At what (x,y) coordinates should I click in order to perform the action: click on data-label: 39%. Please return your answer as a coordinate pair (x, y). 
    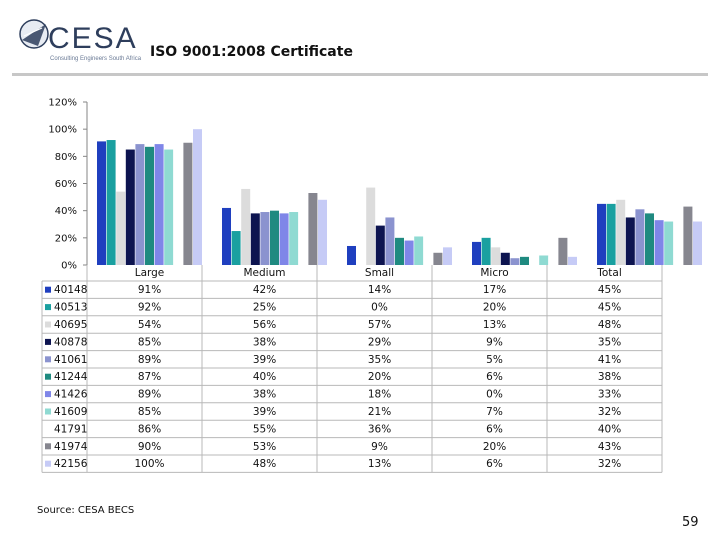
    Looking at the image, I should click on (264, 360).